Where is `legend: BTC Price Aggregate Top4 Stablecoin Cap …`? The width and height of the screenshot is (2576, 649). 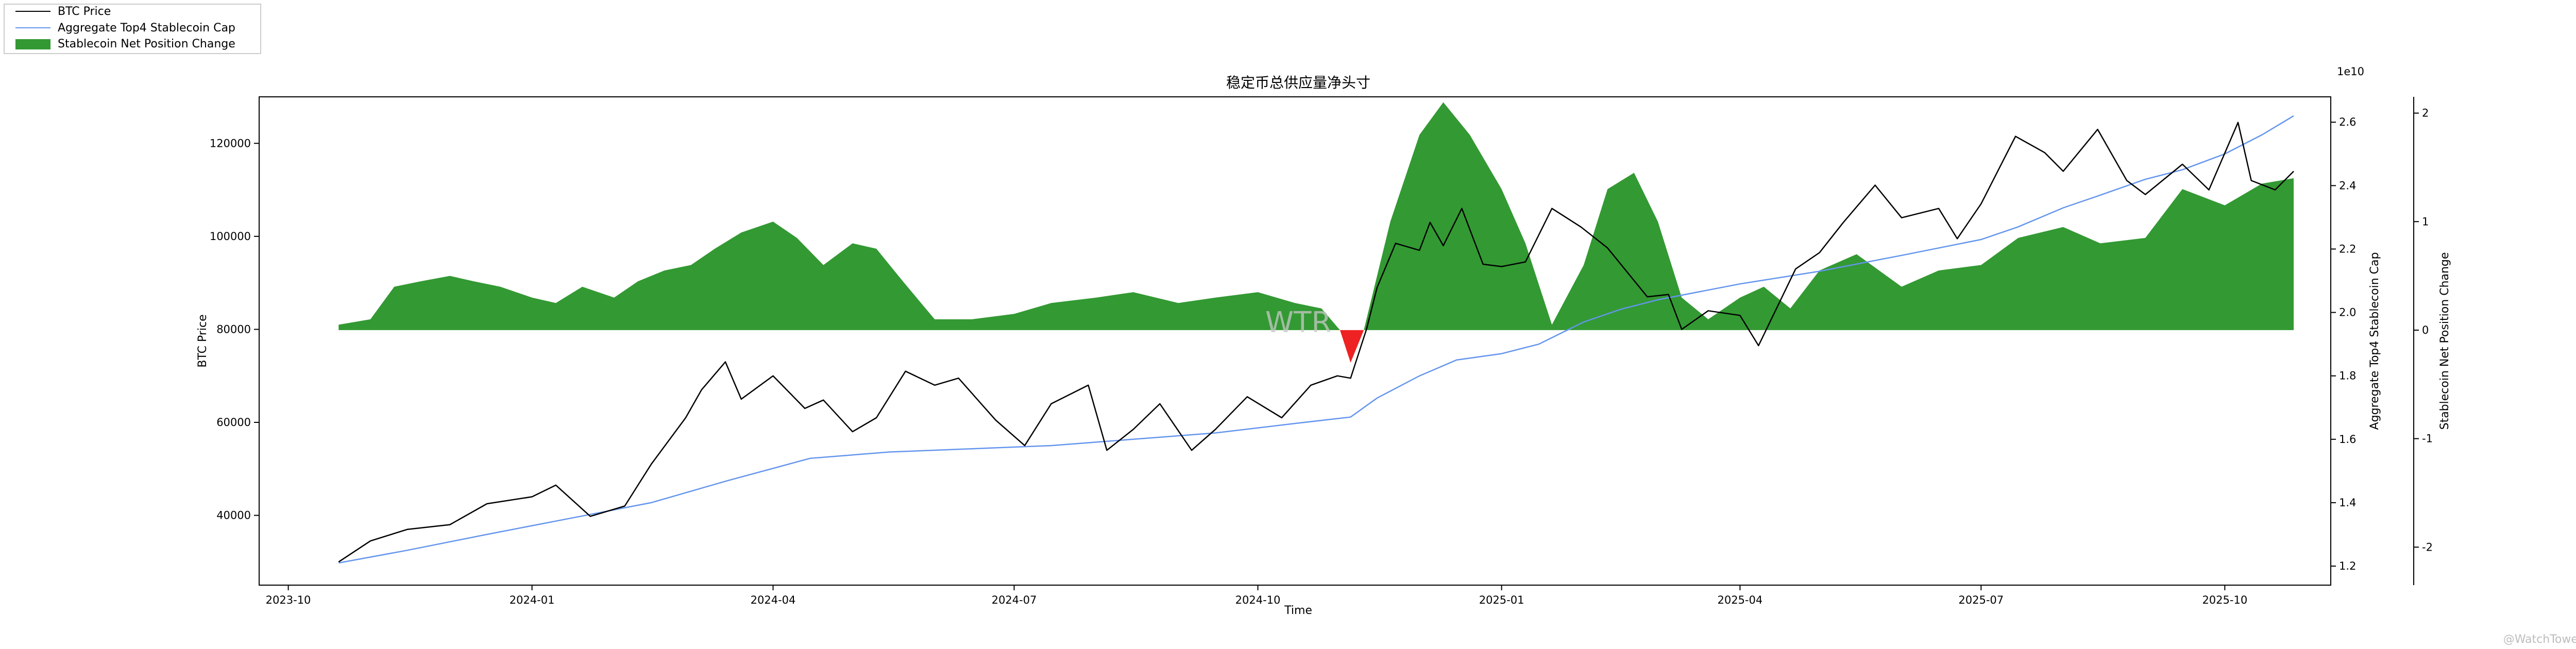 legend: BTC Price Aggregate Top4 Stablecoin Cap … is located at coordinates (132, 29).